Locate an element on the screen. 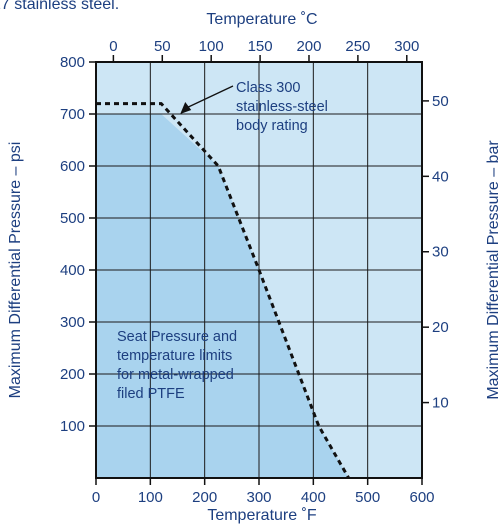  x-top-tick-label: 50 is located at coordinates (162, 46).